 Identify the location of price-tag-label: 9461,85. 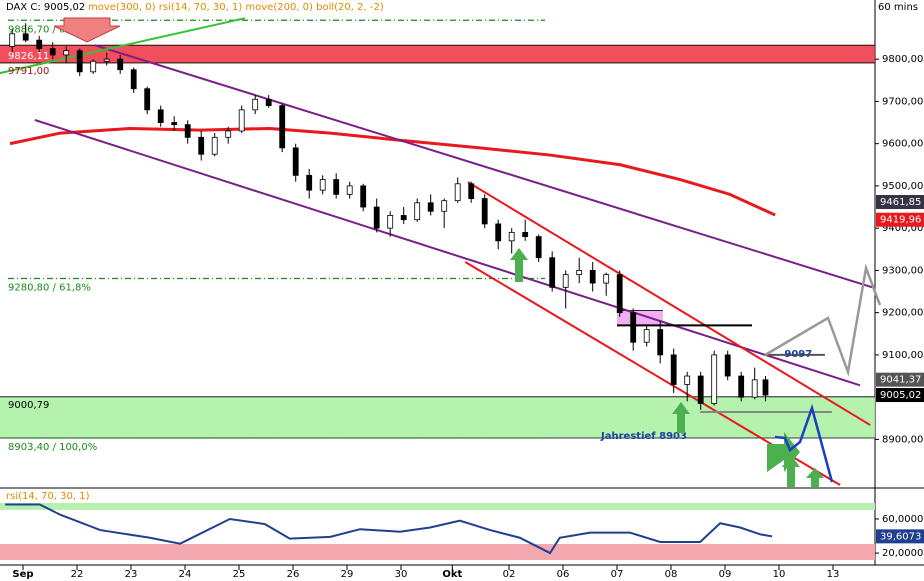
(900, 202).